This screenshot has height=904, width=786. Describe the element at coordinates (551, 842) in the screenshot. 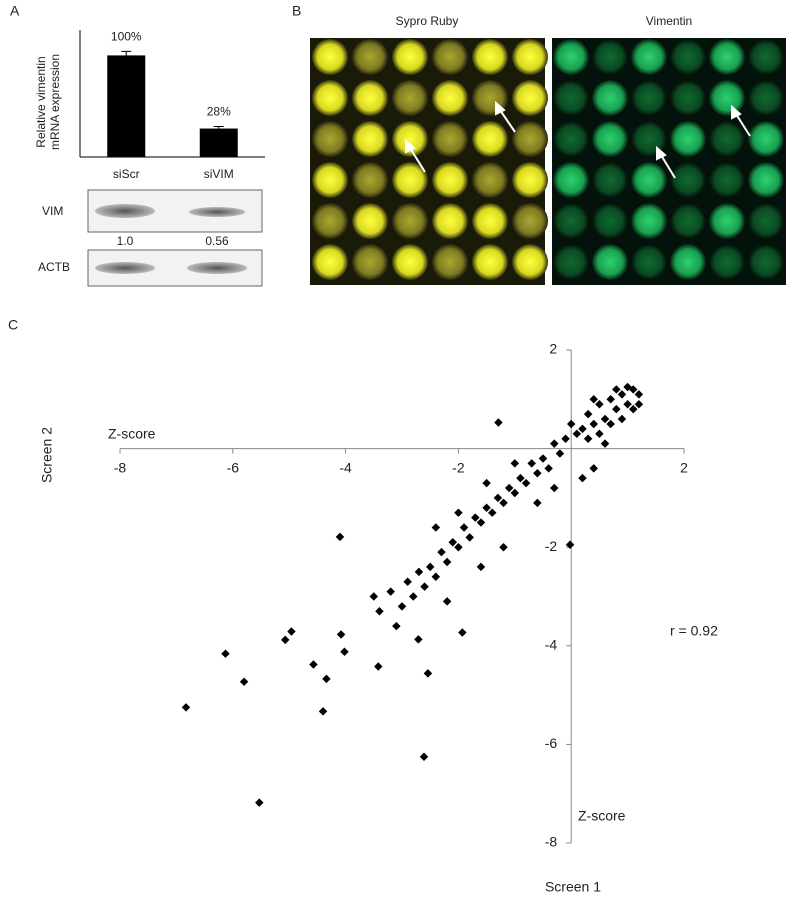

I see `y-tick-label: -8` at that location.